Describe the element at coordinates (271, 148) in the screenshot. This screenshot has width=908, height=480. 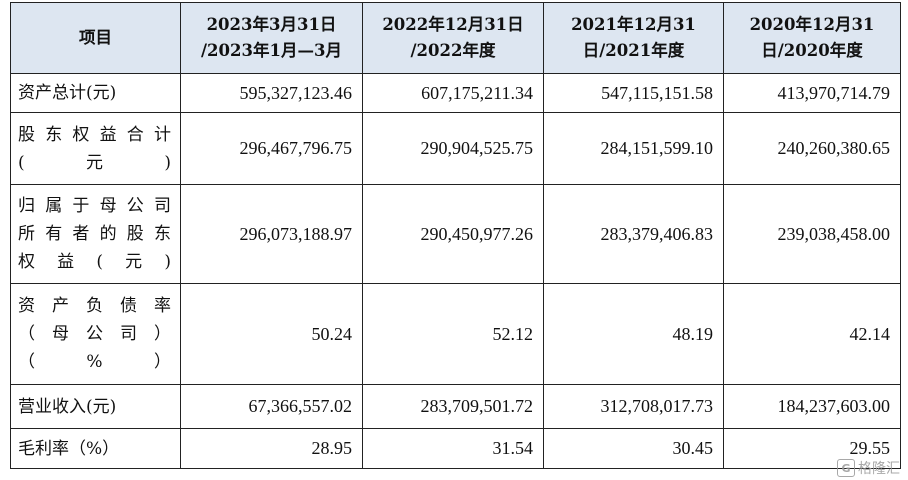
I see `cell-value: 296,467,796.75` at that location.